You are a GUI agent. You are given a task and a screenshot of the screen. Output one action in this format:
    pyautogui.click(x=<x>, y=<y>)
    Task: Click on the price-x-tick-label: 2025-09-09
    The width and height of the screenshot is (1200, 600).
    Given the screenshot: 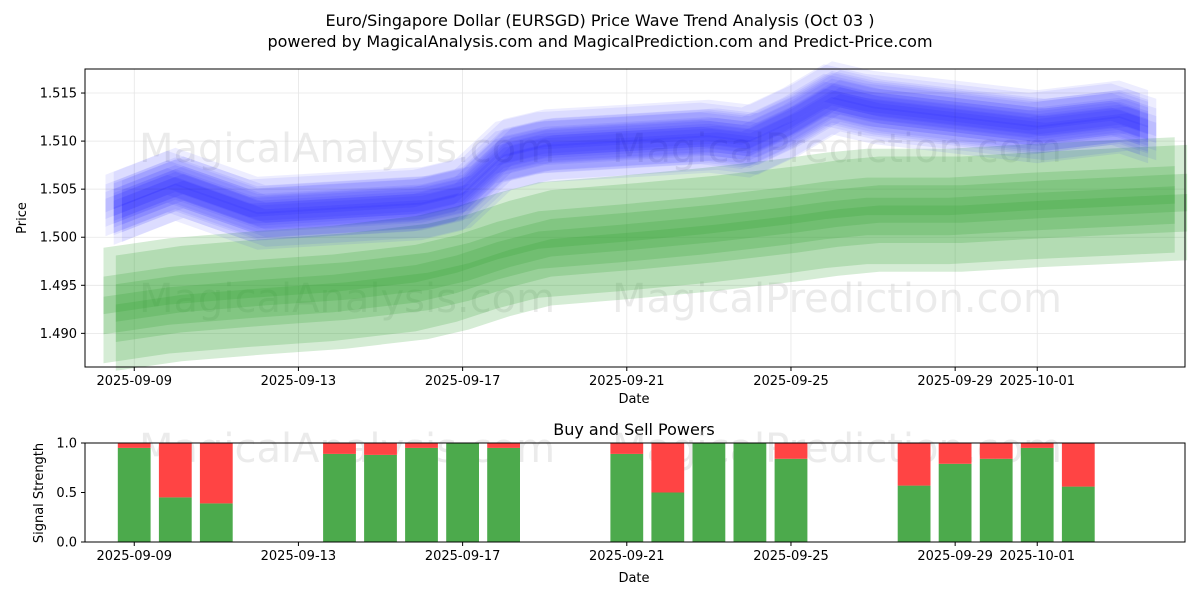 What is the action you would take?
    pyautogui.click(x=134, y=381)
    